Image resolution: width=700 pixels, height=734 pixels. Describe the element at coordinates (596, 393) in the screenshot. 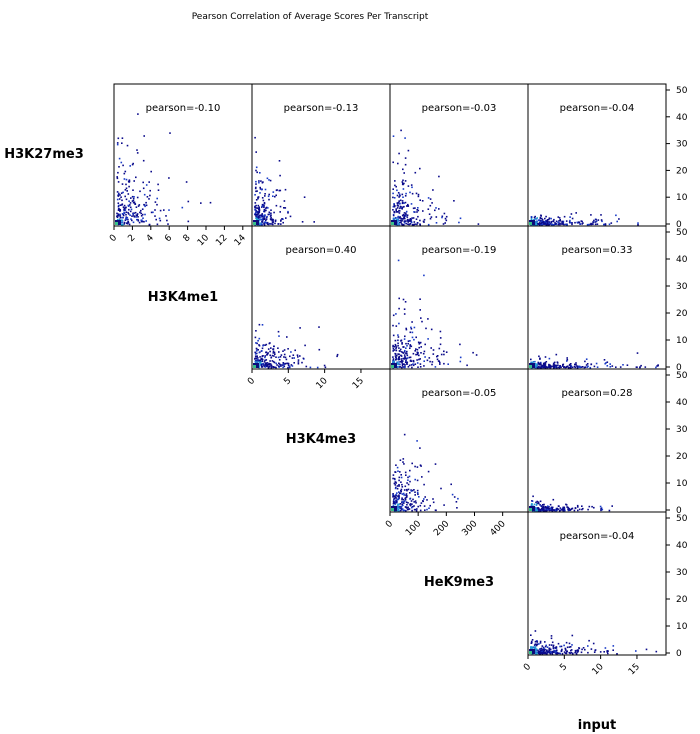

I see `pearson-label: pearson=0.28` at that location.